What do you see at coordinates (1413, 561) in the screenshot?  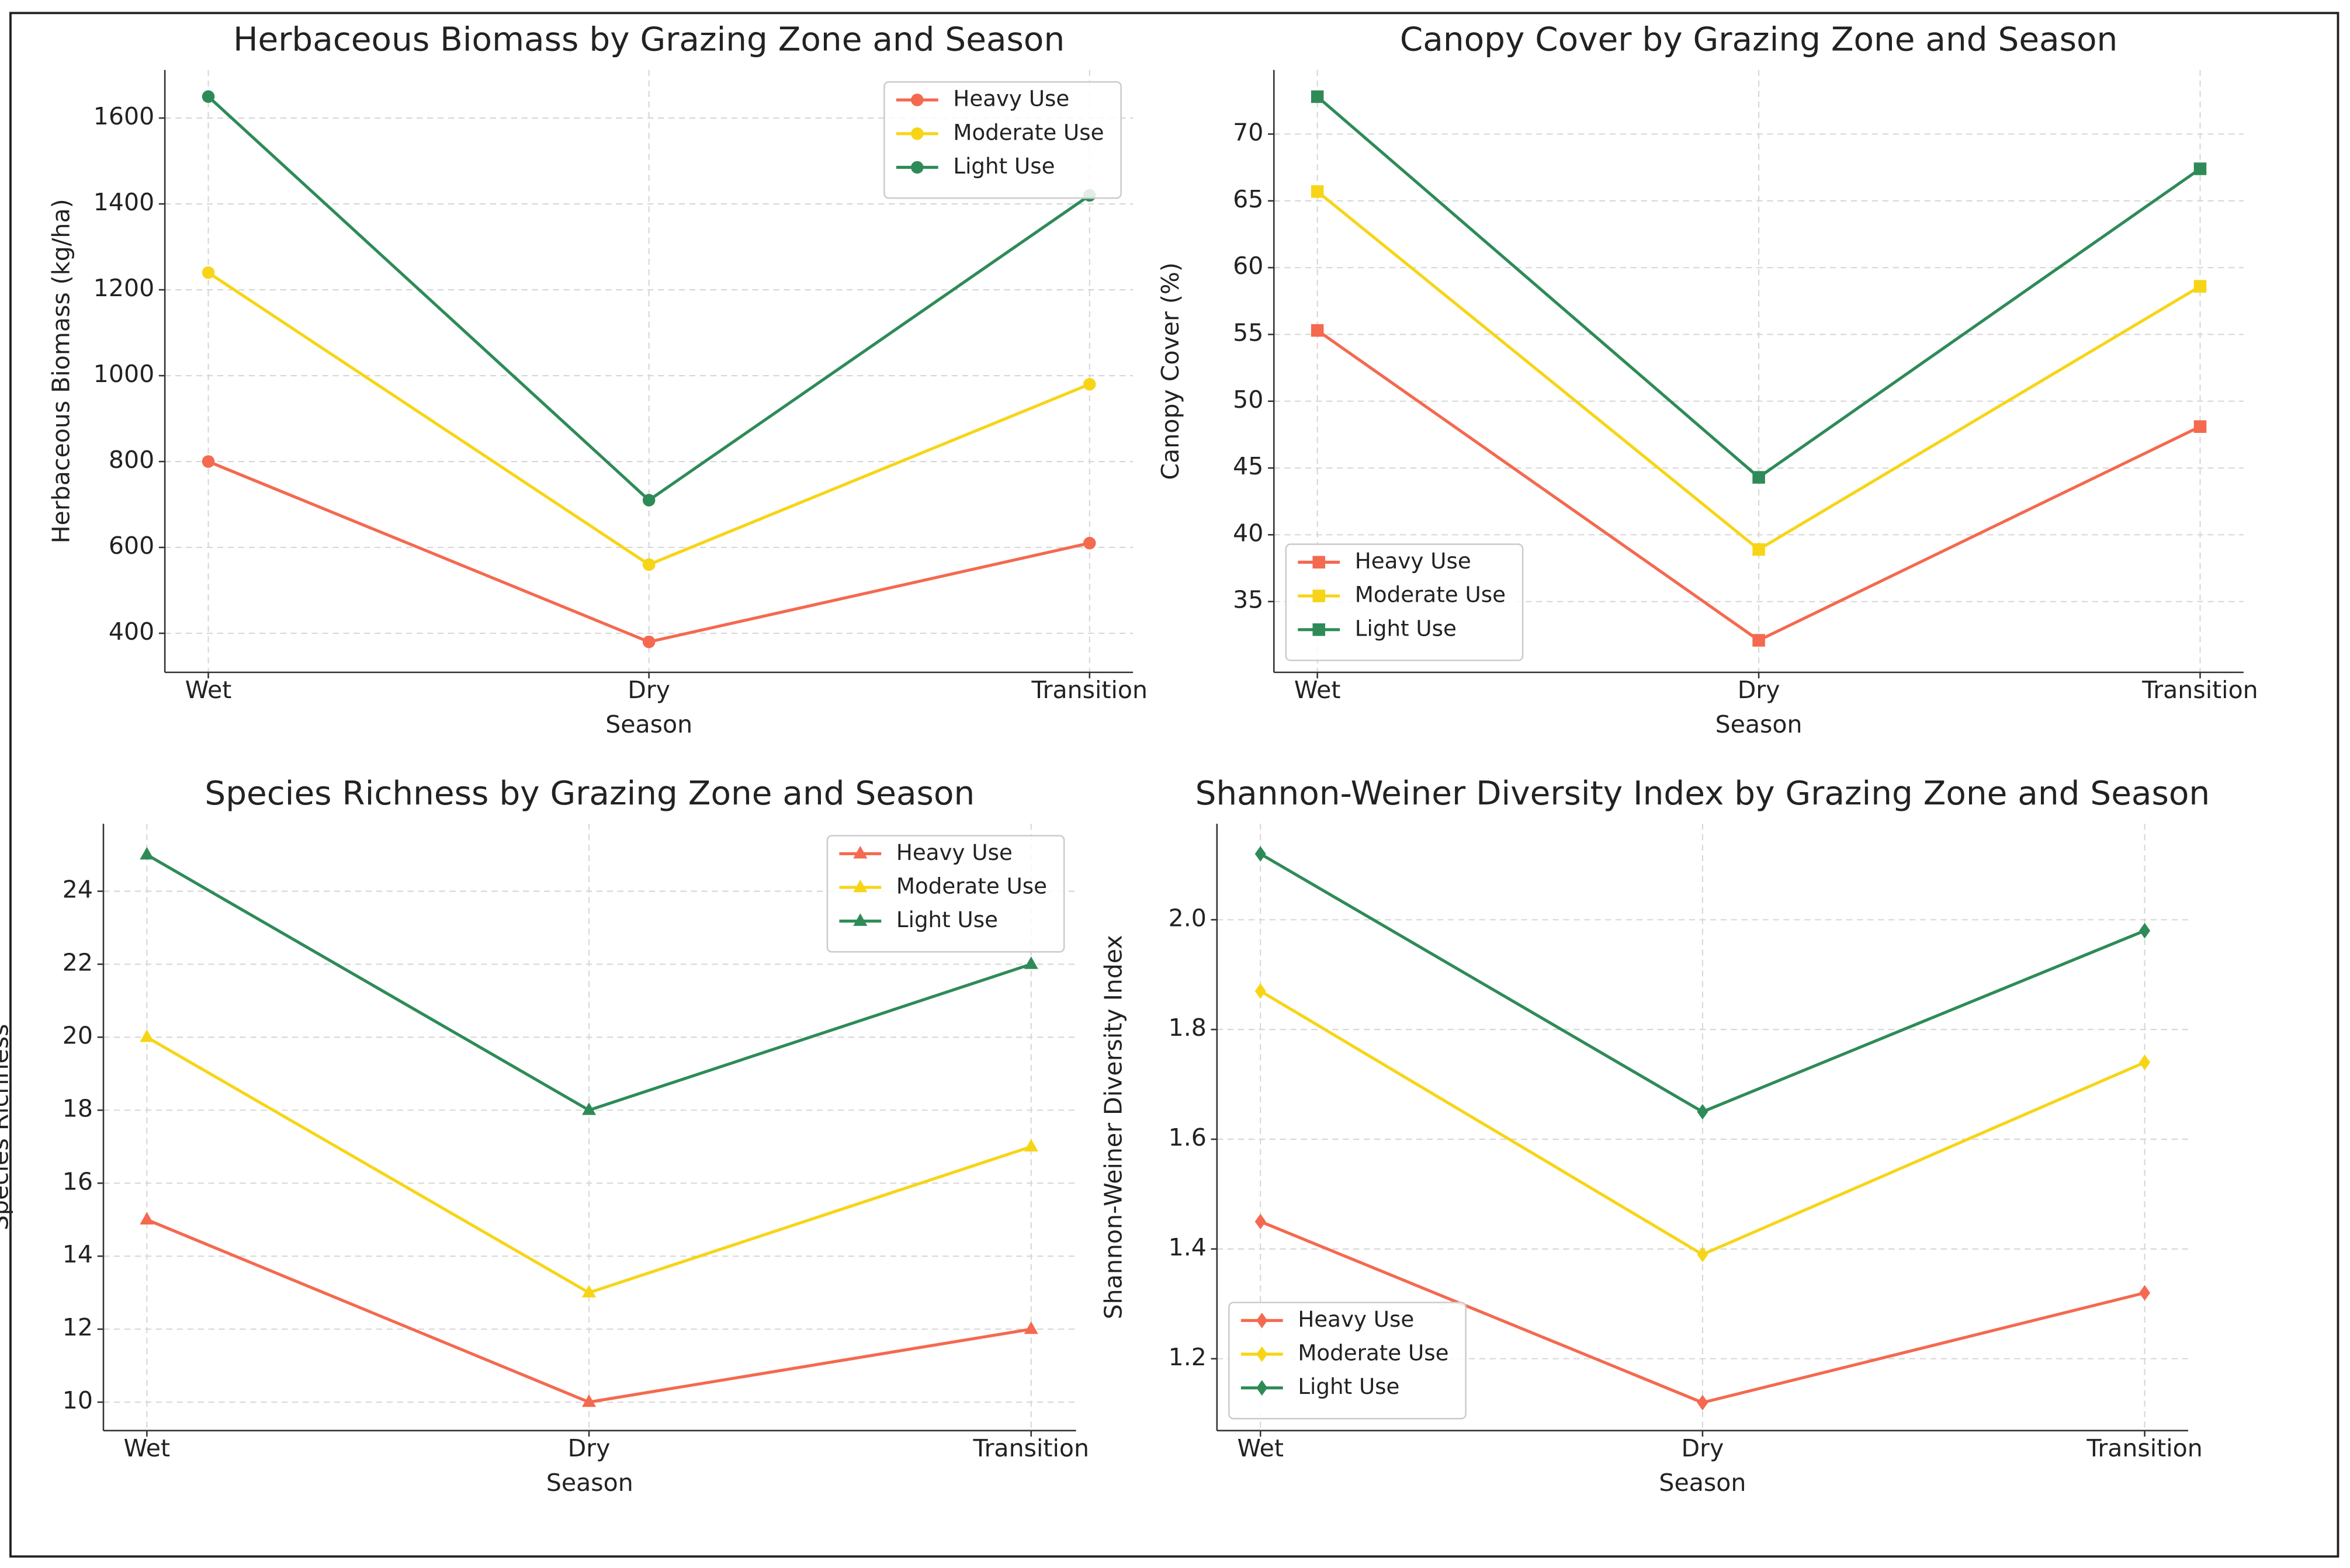 I see `legend-label: Heavy Use` at bounding box center [1413, 561].